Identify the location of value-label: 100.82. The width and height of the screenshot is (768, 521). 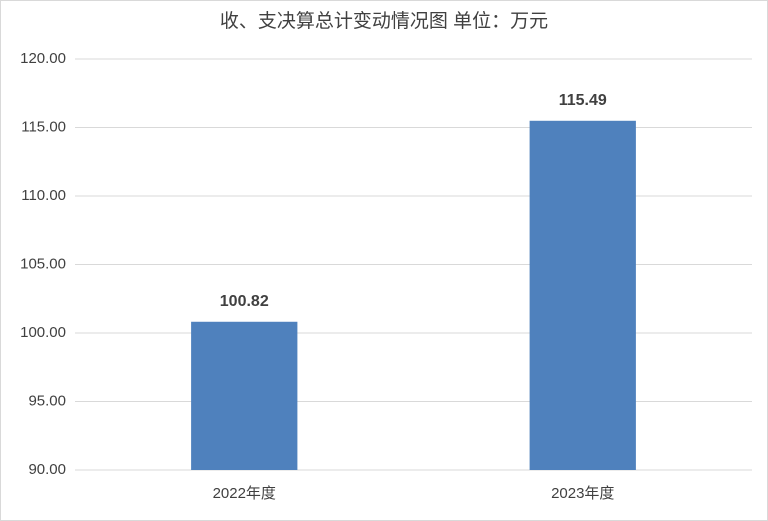
(244, 301).